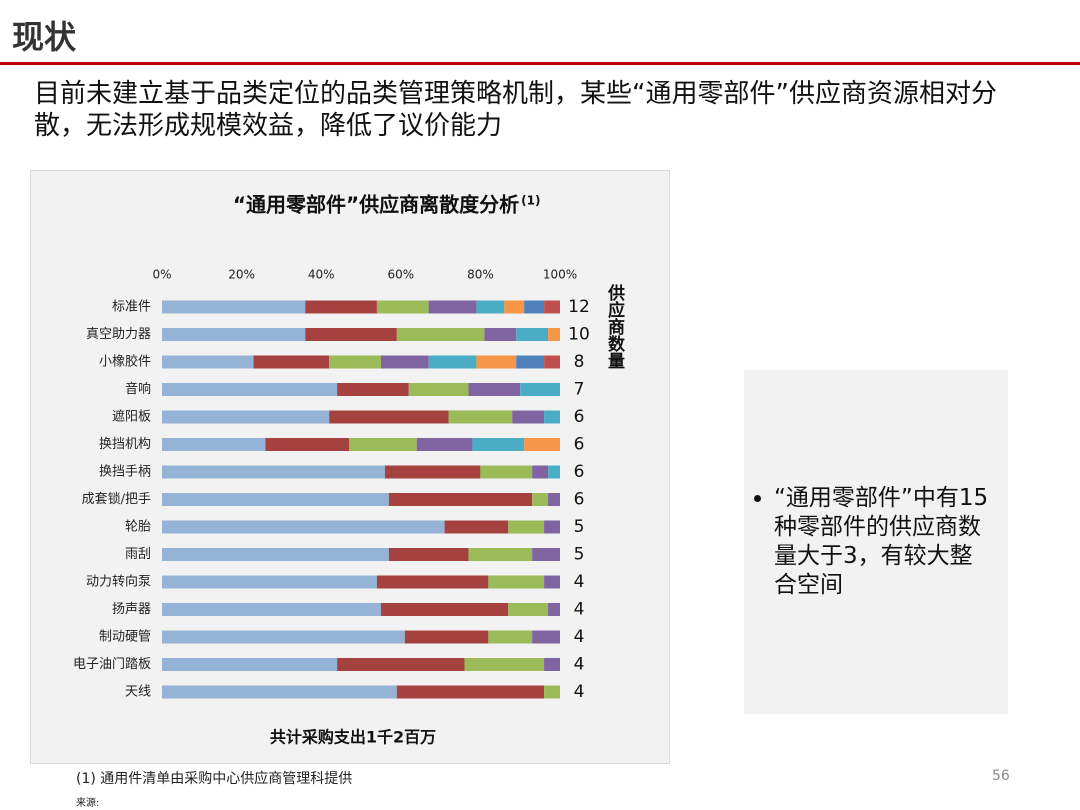  I want to click on footnote: (1) 通用件清单由采购中心供应商管理科提供, so click(214, 779).